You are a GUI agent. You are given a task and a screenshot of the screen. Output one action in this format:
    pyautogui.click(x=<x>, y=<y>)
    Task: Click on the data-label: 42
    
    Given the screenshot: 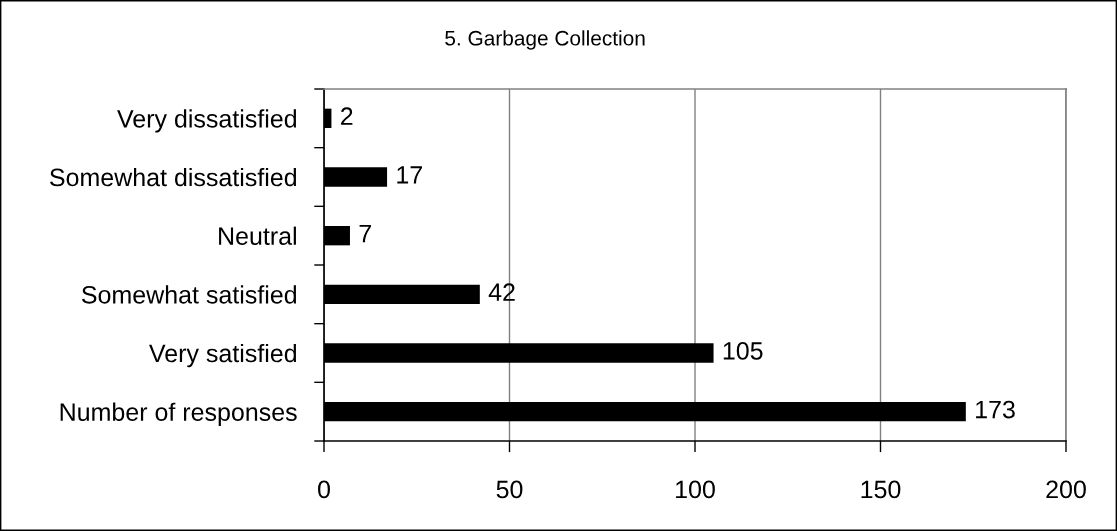 What is the action you would take?
    pyautogui.click(x=501, y=292)
    